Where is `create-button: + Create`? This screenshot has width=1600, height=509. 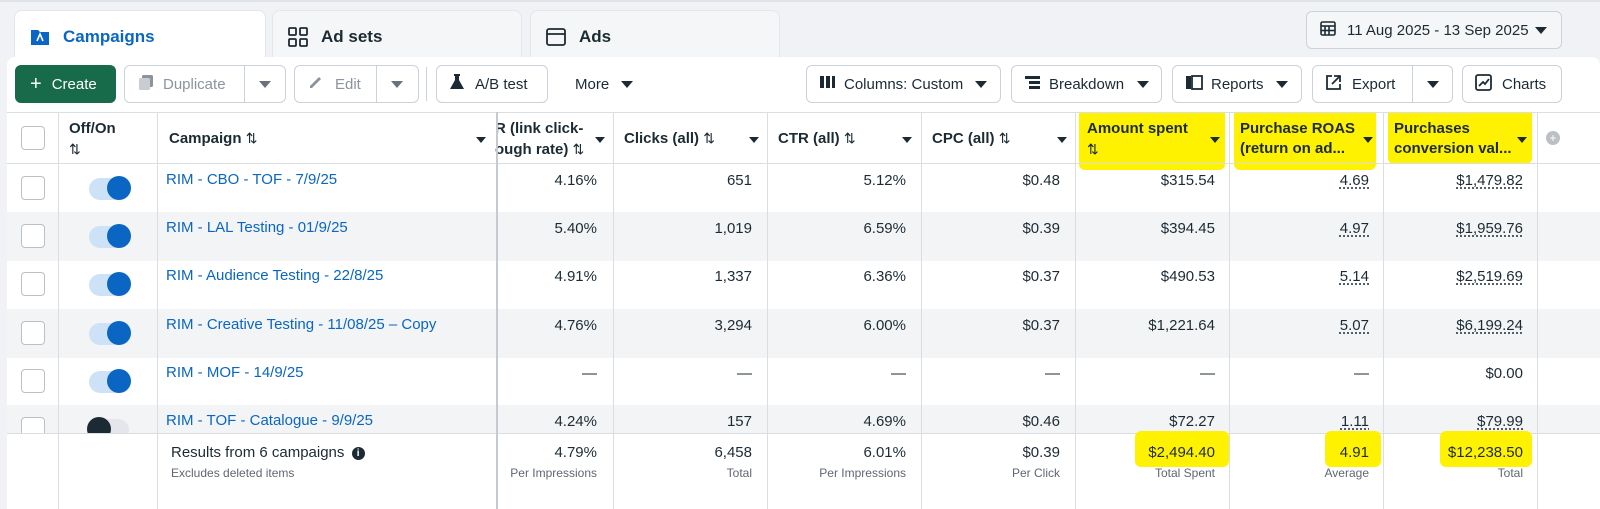 create-button: + Create is located at coordinates (65, 84).